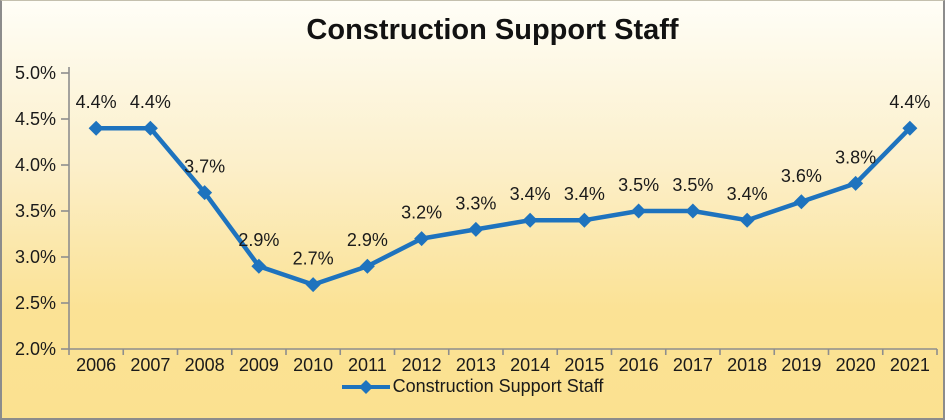  Describe the element at coordinates (801, 176) in the screenshot. I see `data-point-label: 3.6%` at that location.